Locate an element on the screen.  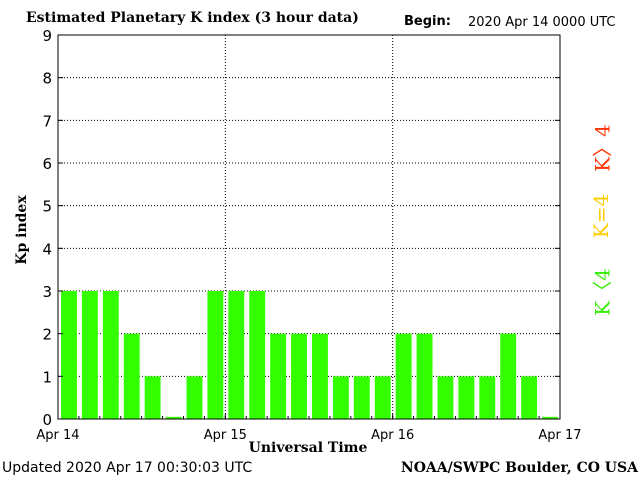
y-tick-label: 2 is located at coordinates (47, 335).